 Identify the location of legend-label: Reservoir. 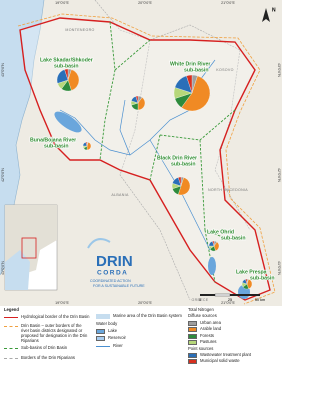
(117, 338).